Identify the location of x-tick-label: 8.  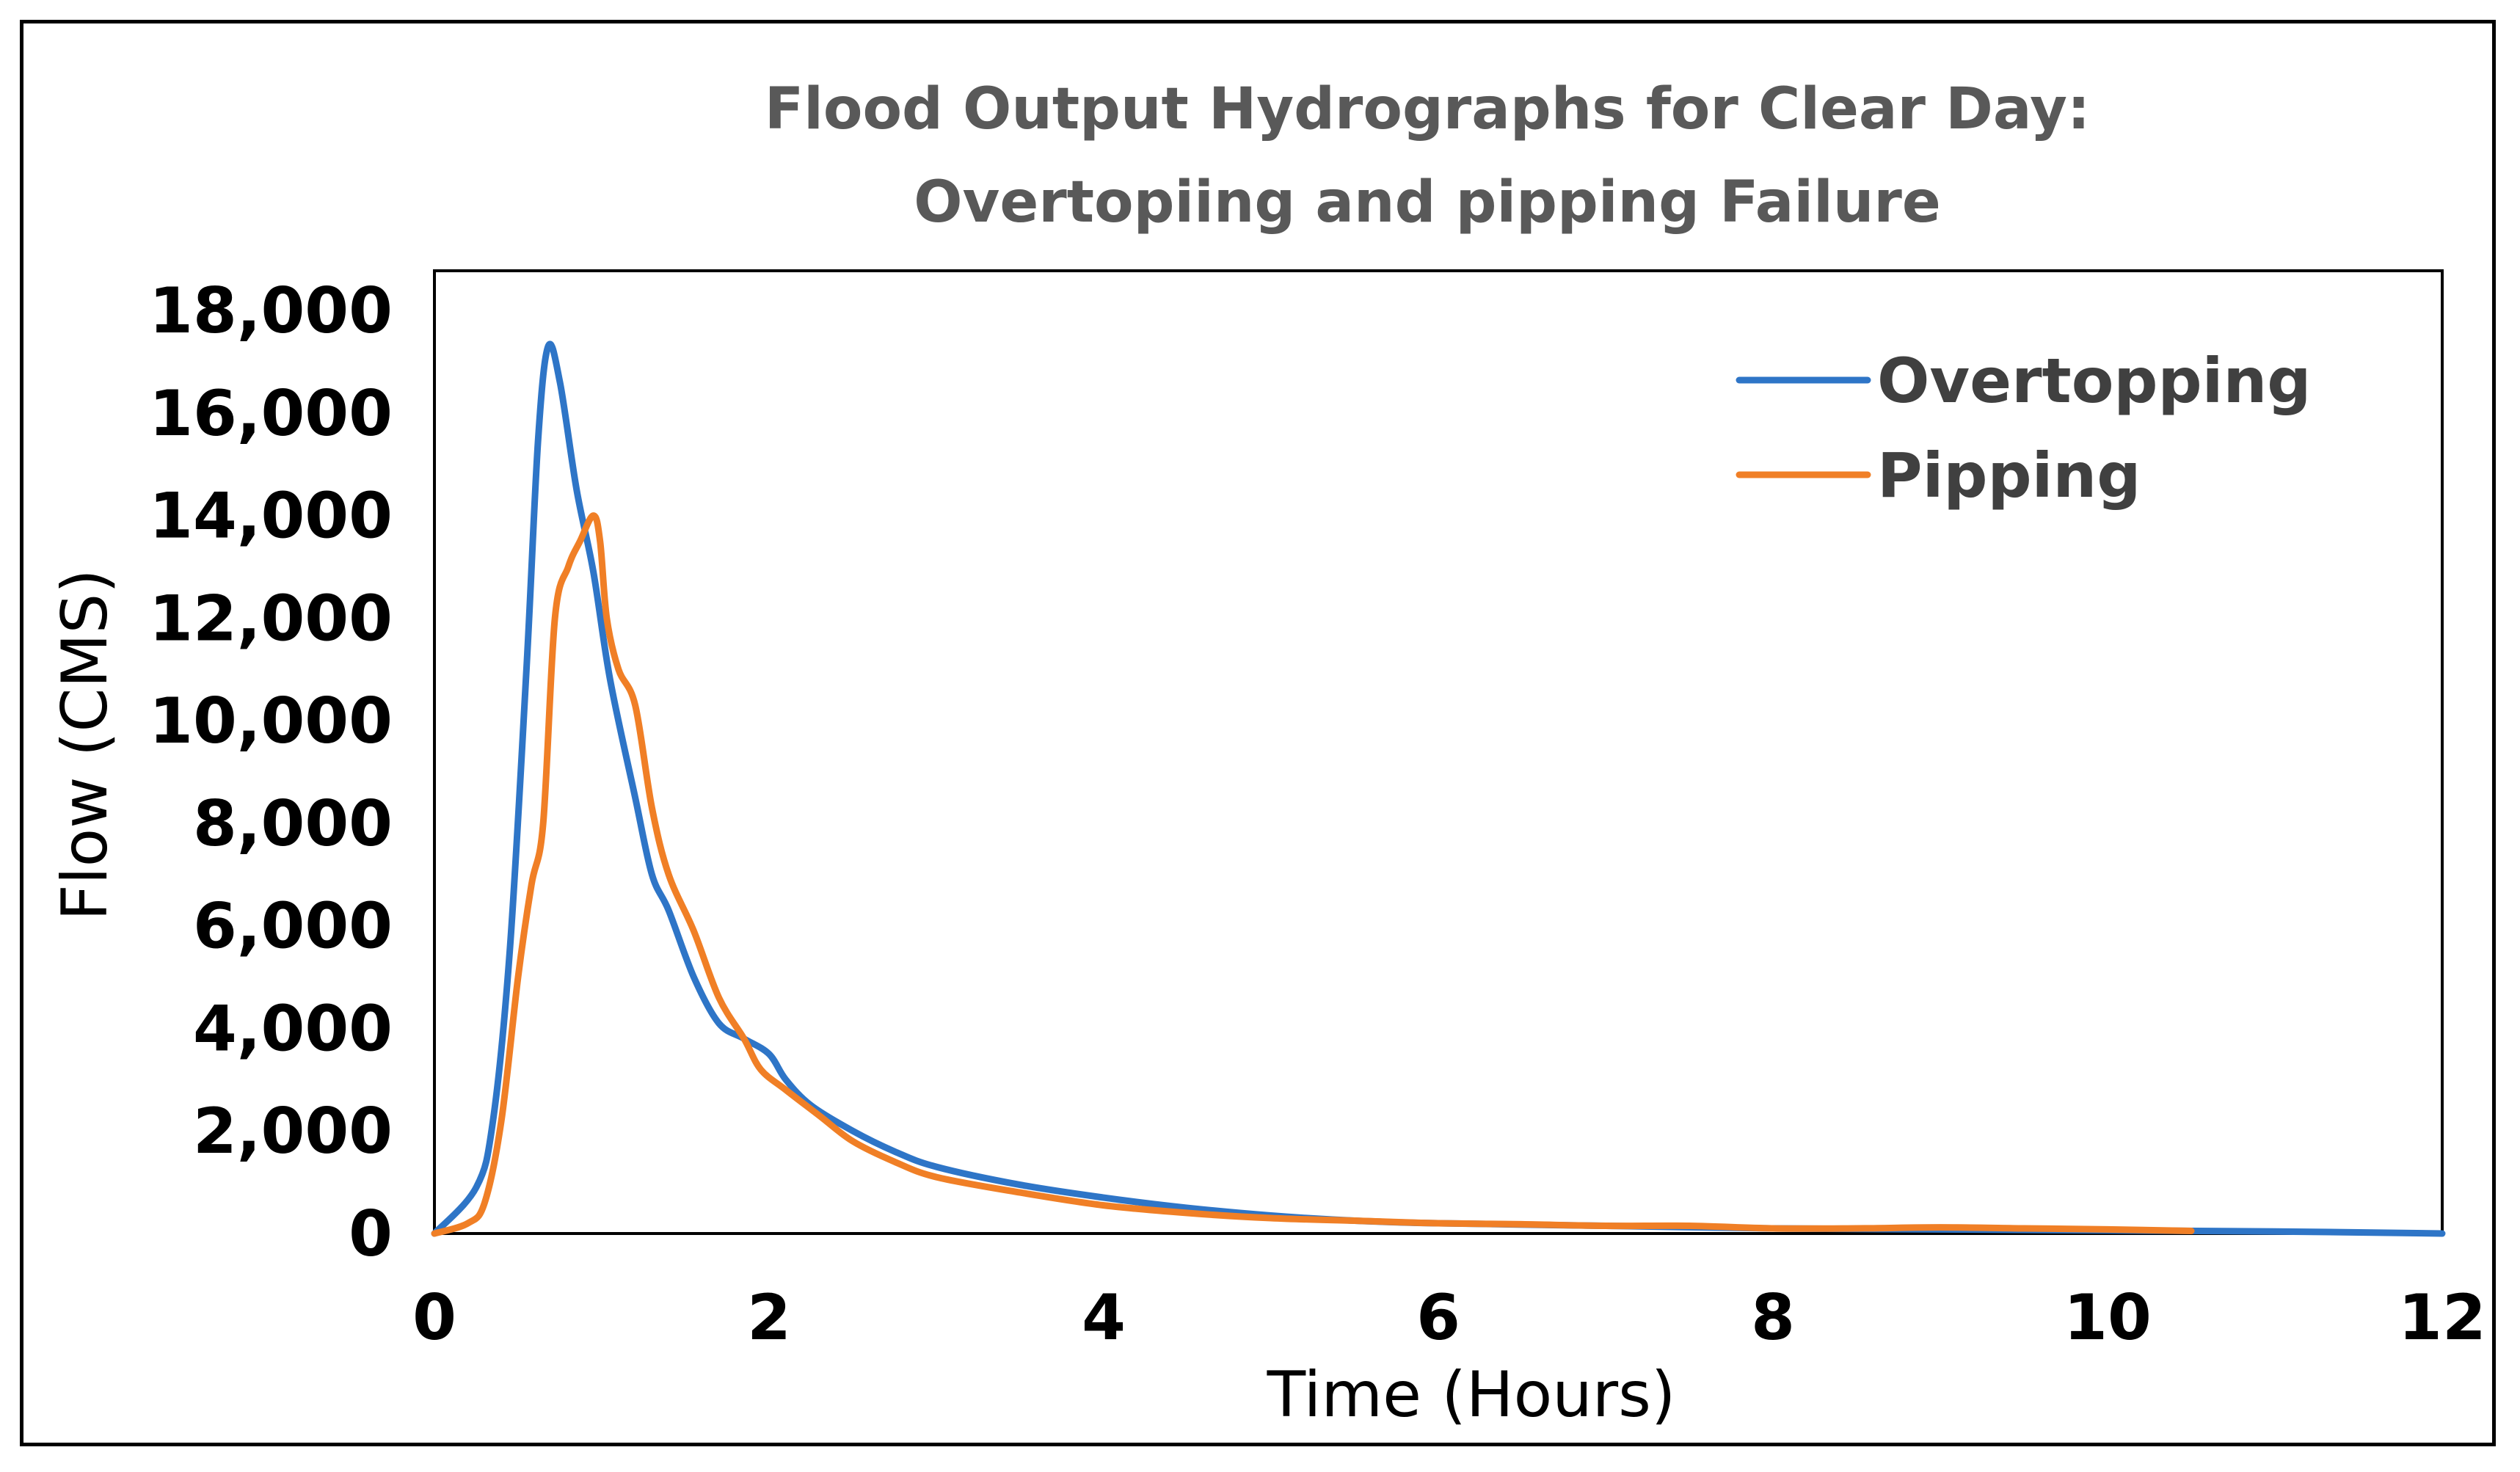
(1773, 1318).